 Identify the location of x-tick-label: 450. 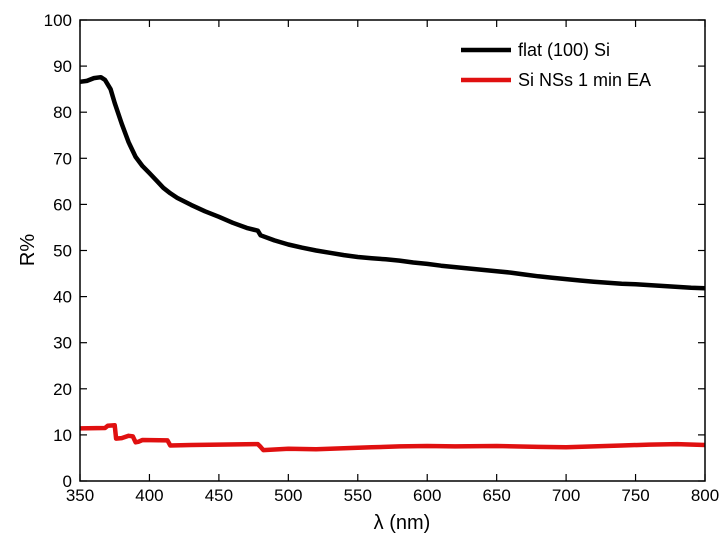
(219, 495).